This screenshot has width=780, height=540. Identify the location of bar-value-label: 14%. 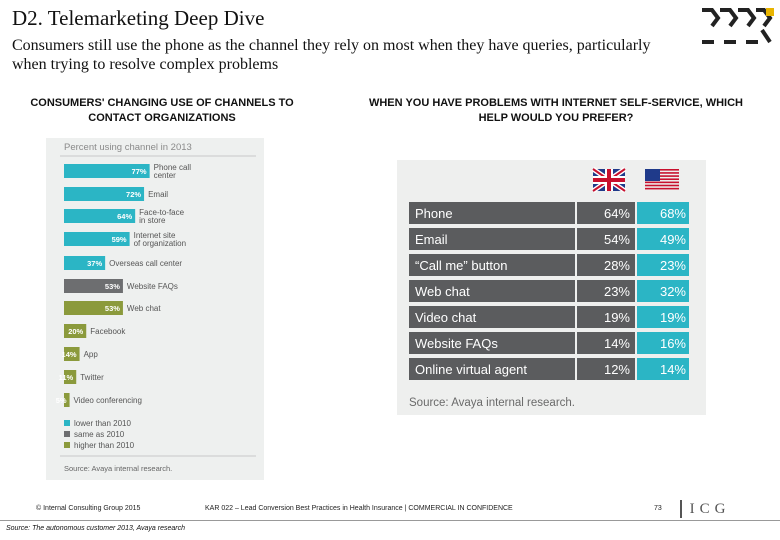
(69, 354).